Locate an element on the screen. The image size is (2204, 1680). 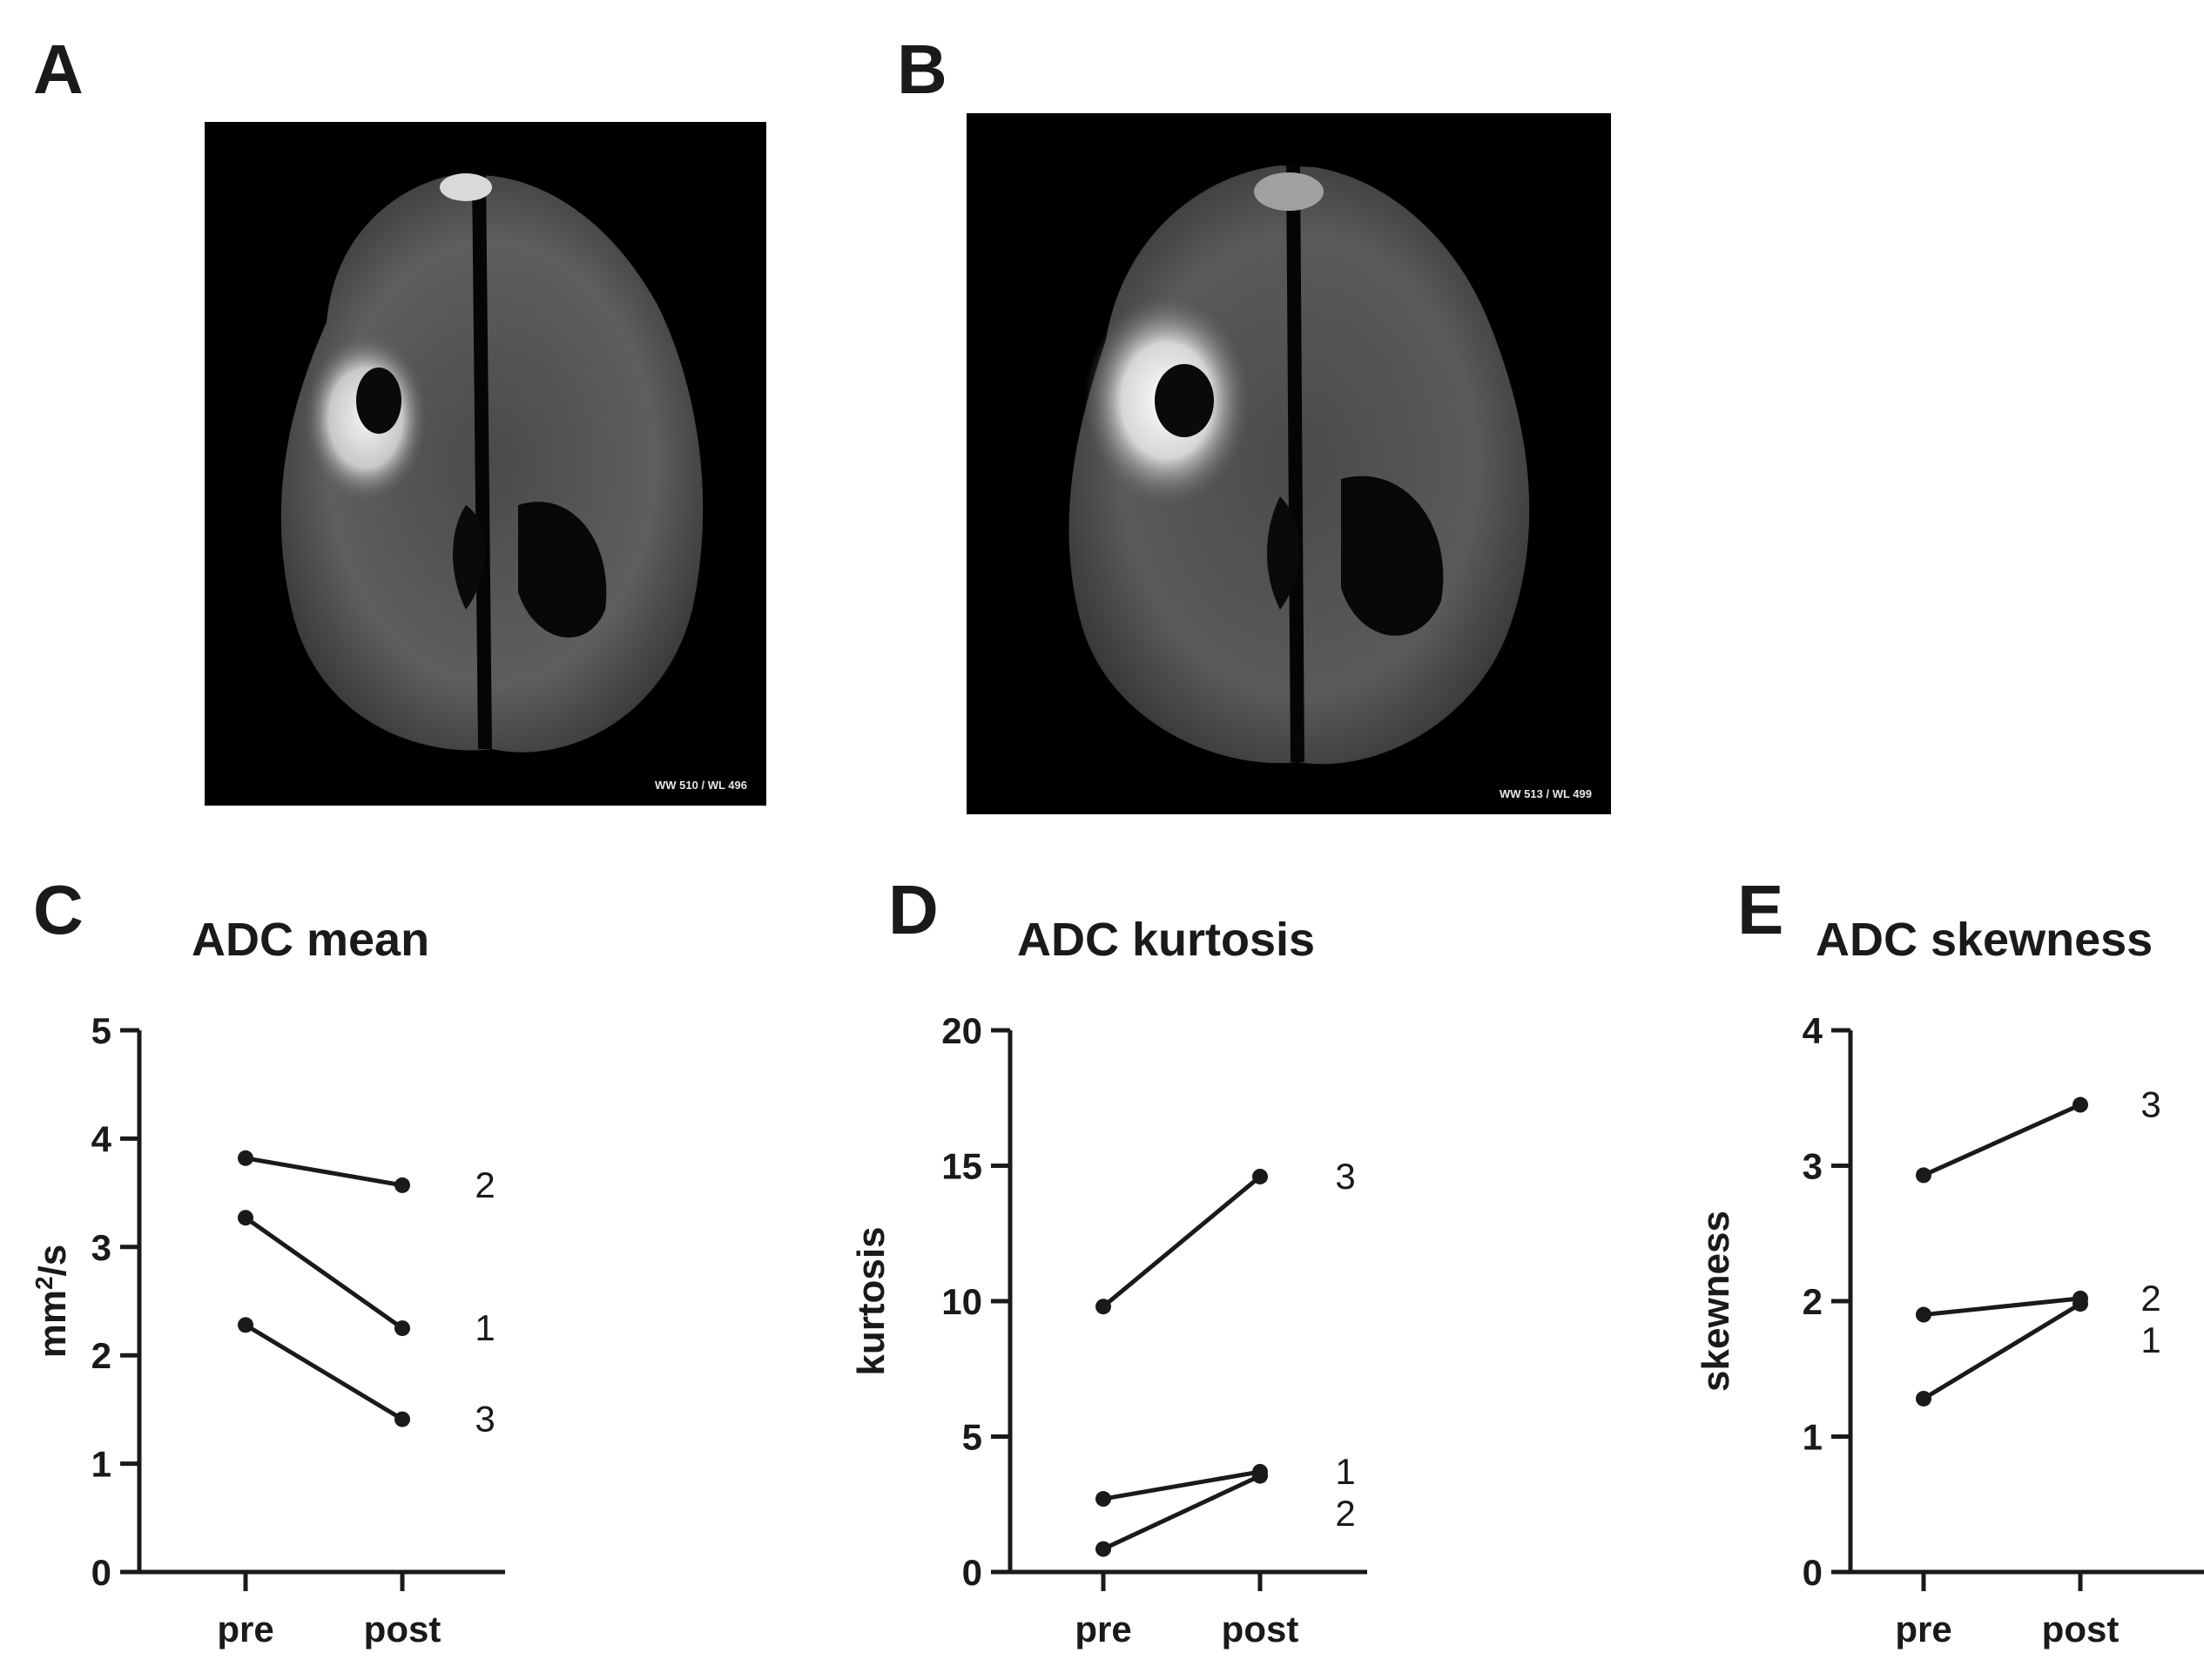
y-tick-label-c-0: 0 is located at coordinates (101, 1572).